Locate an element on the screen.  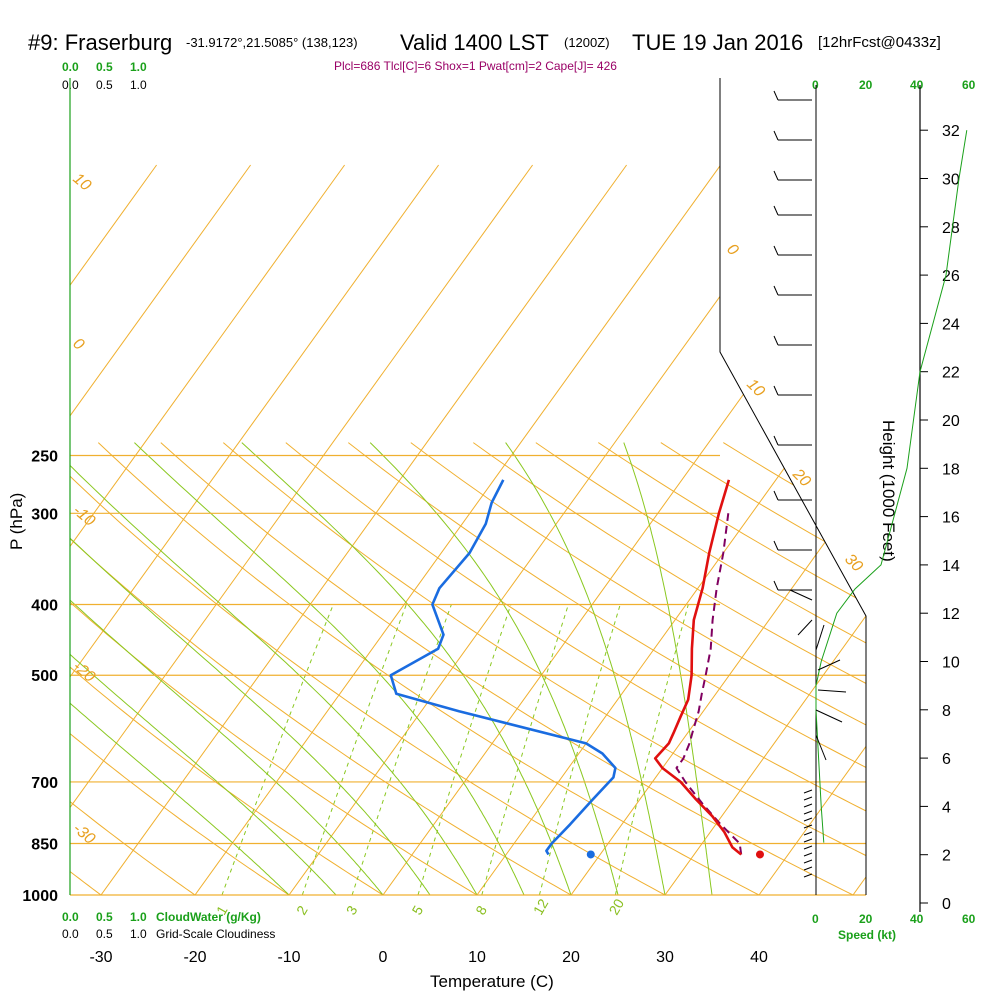
forecast-date: TUE 19 Jan 2016 is located at coordinates (717, 42).